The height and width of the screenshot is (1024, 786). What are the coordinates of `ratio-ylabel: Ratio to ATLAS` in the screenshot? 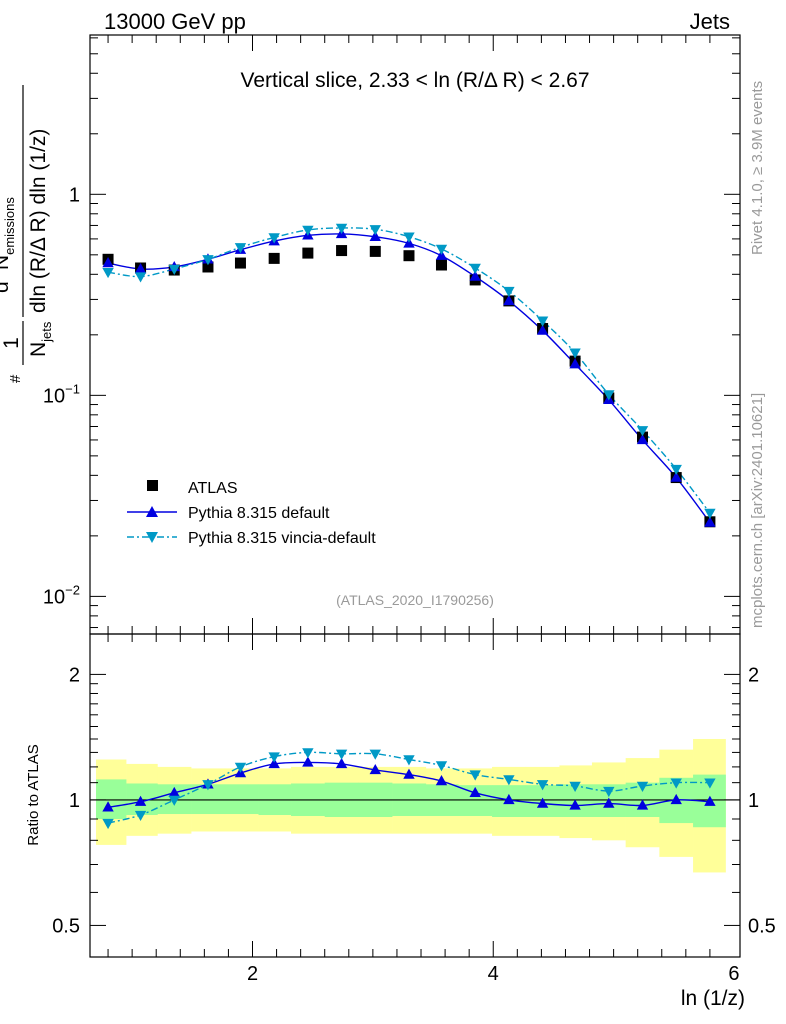 It's located at (33, 794).